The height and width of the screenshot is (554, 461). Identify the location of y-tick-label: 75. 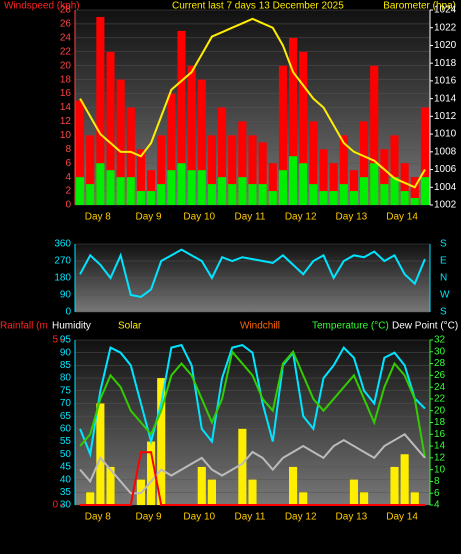
(66, 390).